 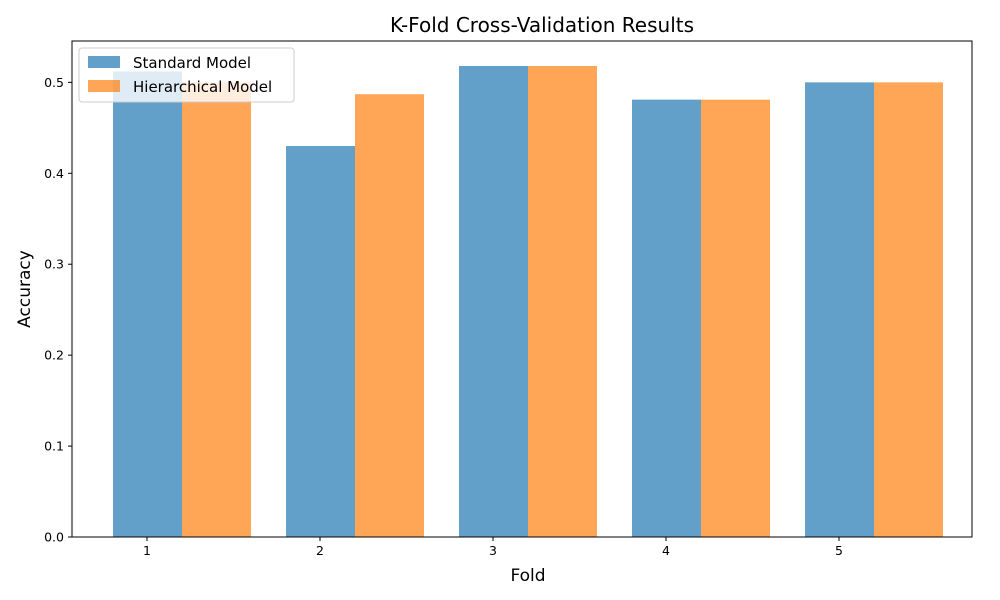 I want to click on legend: Standard Model Hierarchical Model, so click(x=186, y=75).